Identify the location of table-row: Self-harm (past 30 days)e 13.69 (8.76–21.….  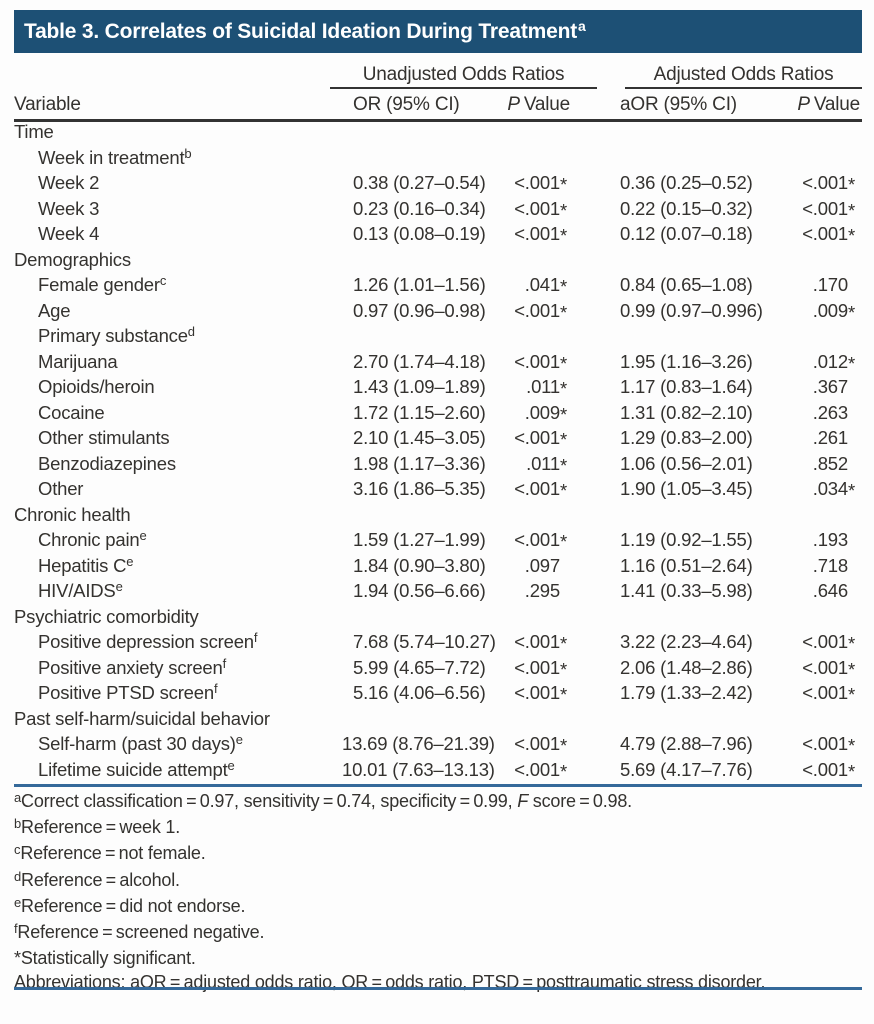
(438, 744).